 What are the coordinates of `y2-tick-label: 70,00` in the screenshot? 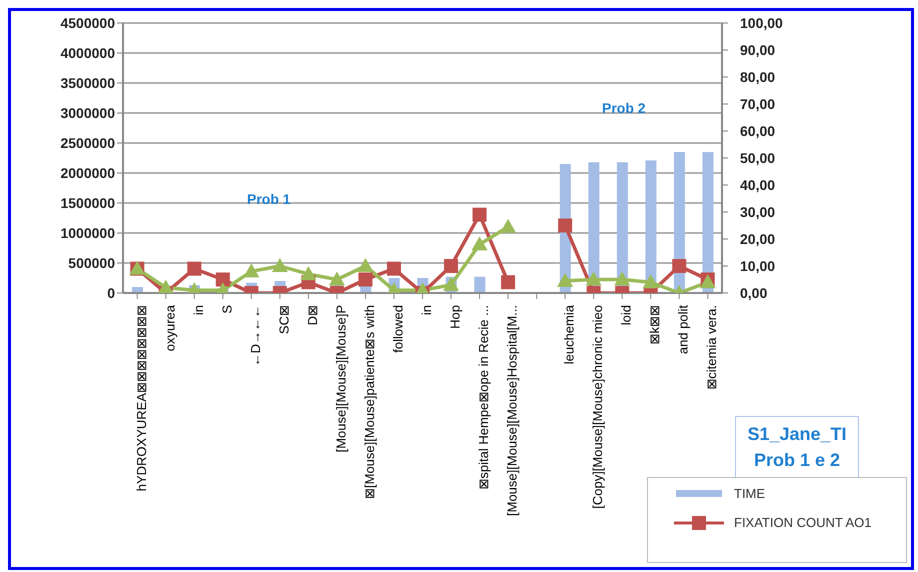 It's located at (758, 104).